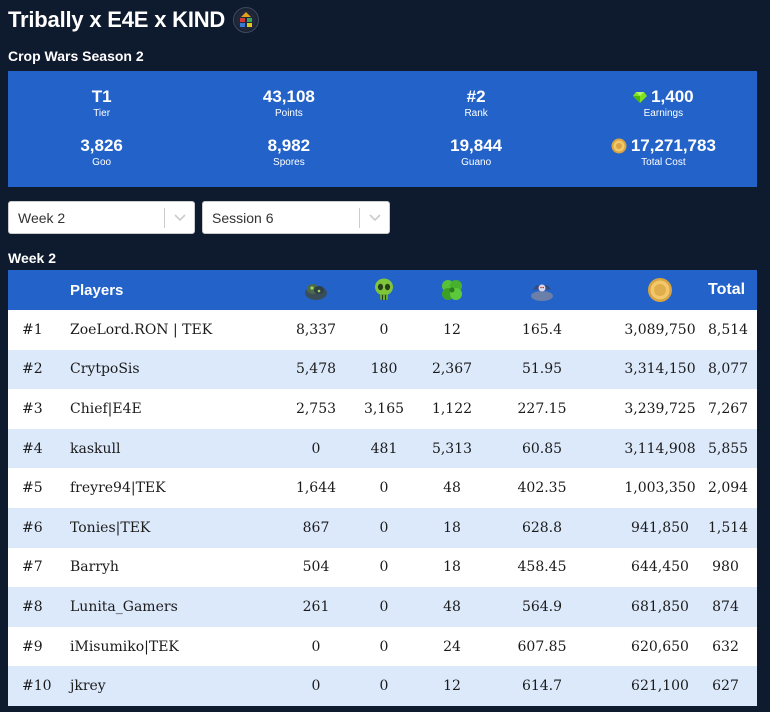 The width and height of the screenshot is (770, 712). What do you see at coordinates (101, 96) in the screenshot?
I see `stat-value: T1` at bounding box center [101, 96].